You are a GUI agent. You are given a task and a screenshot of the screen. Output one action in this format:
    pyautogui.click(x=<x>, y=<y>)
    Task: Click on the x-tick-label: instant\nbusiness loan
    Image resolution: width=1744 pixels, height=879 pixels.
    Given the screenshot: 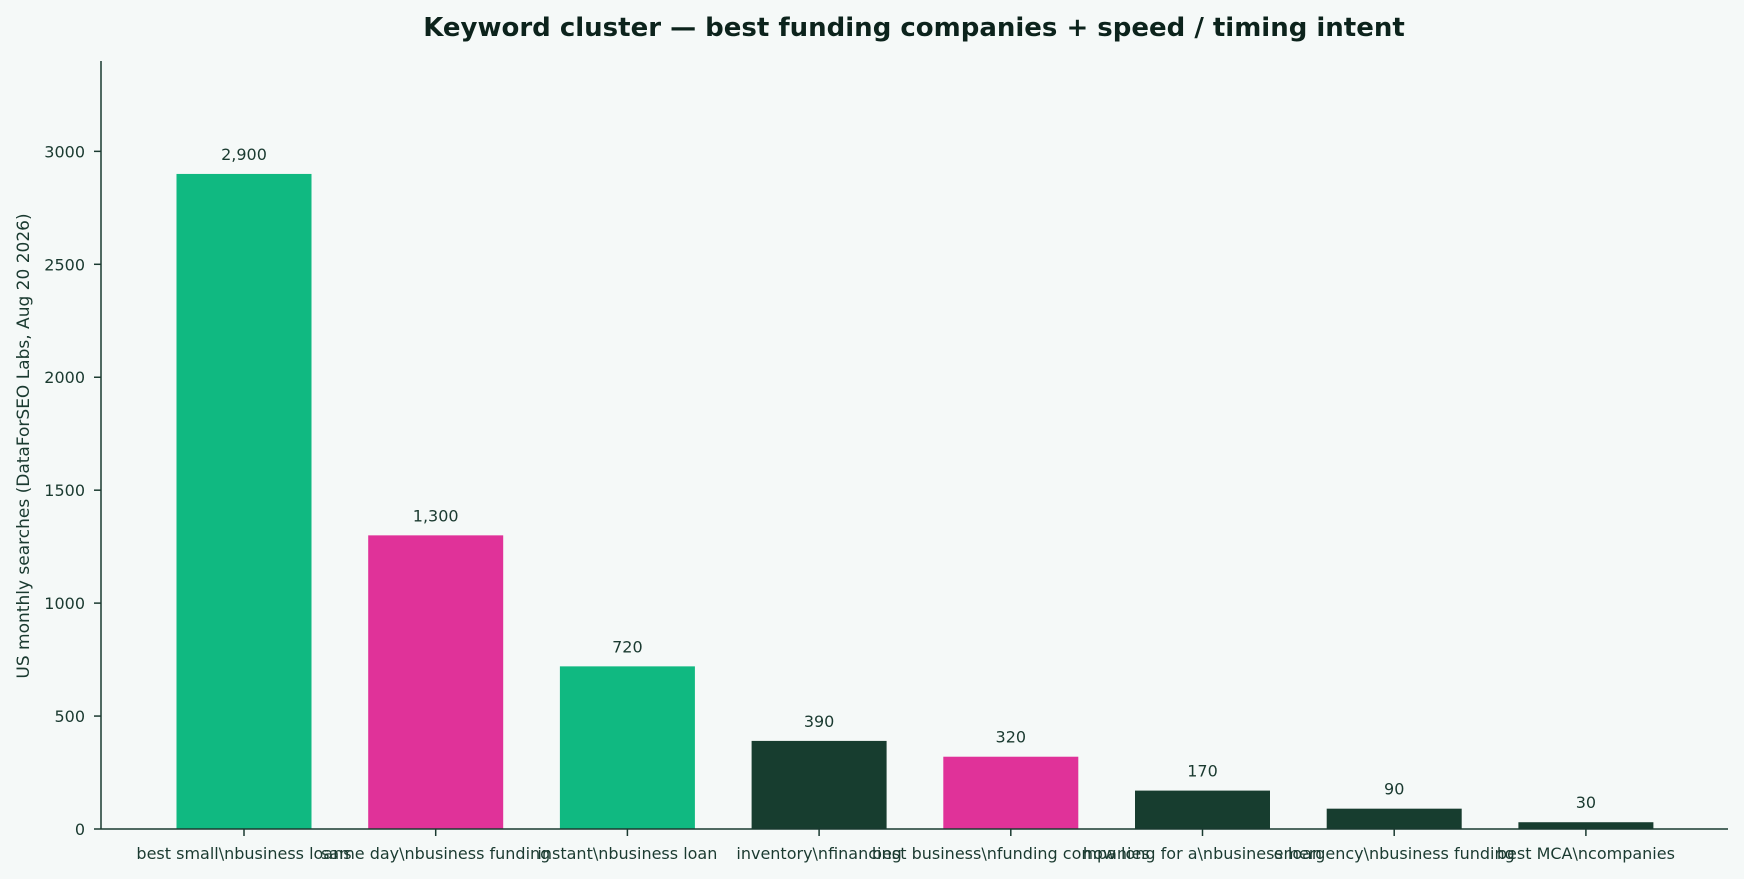 What is the action you would take?
    pyautogui.click(x=627, y=853)
    